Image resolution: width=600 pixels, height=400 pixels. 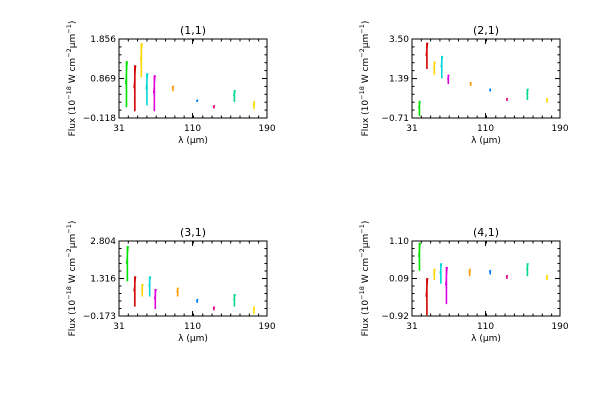 What do you see at coordinates (395, 317) in the screenshot?
I see `y-tick-label: −0.92` at bounding box center [395, 317].